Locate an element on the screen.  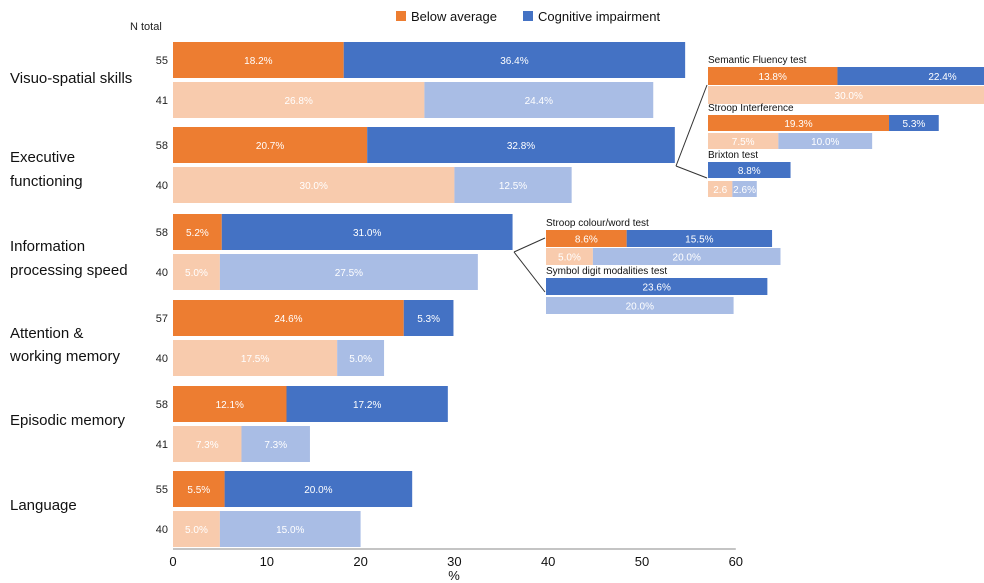
bar-label-cognitive-impairment: 24.4% is located at coordinates (539, 101).